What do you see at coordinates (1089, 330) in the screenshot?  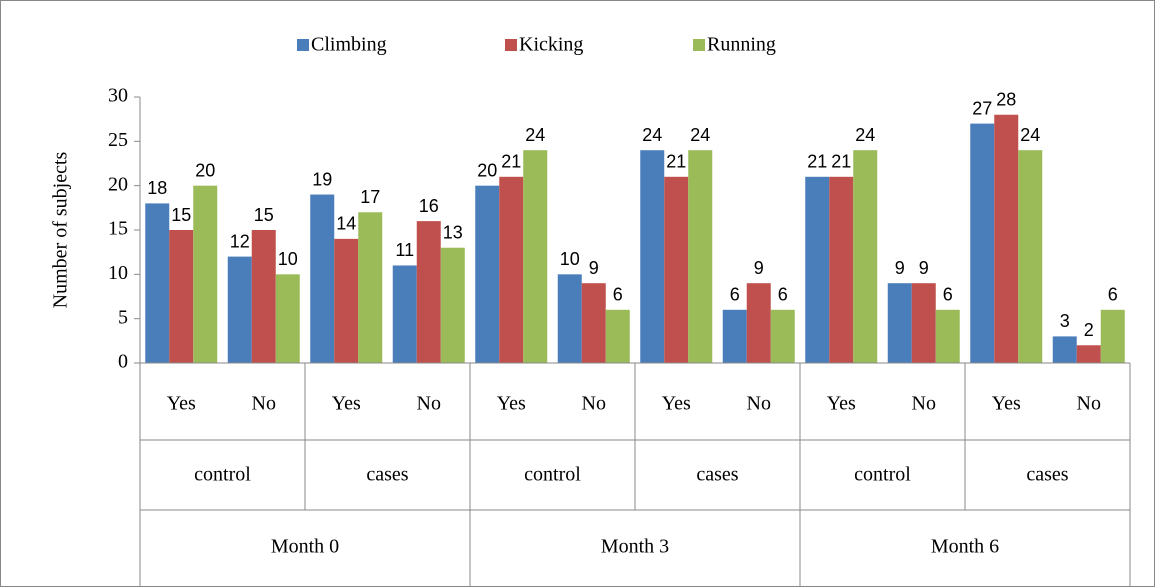 I see `value-label: 2` at bounding box center [1089, 330].